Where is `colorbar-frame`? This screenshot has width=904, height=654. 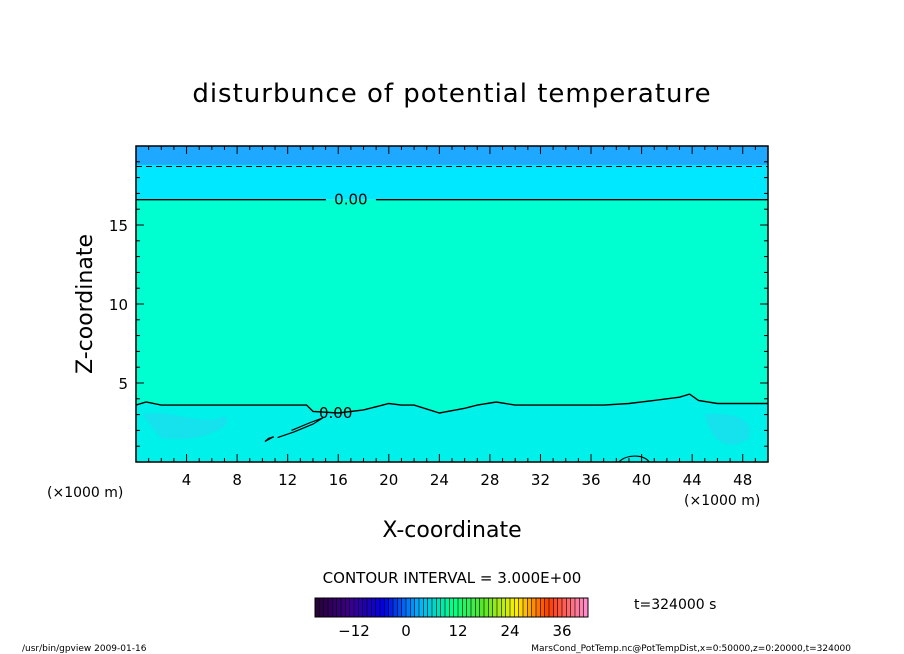
colorbar-frame is located at coordinates (451, 607).